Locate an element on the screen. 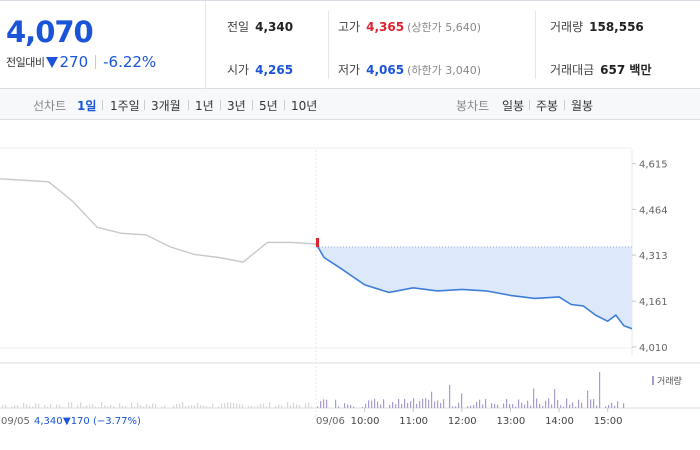  period-3m: 3개월 is located at coordinates (166, 106).